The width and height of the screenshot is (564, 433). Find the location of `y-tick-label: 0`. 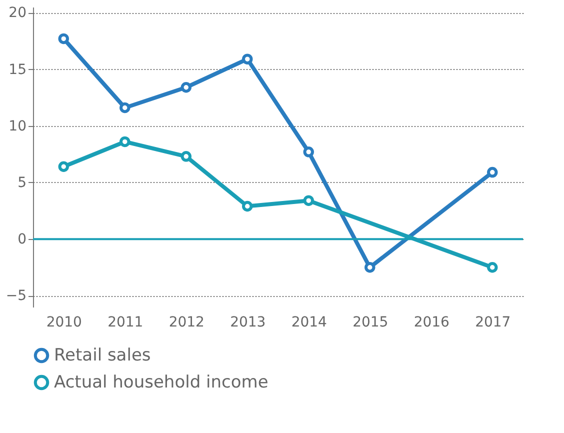

y-tick-label: 0 is located at coordinates (22, 240).